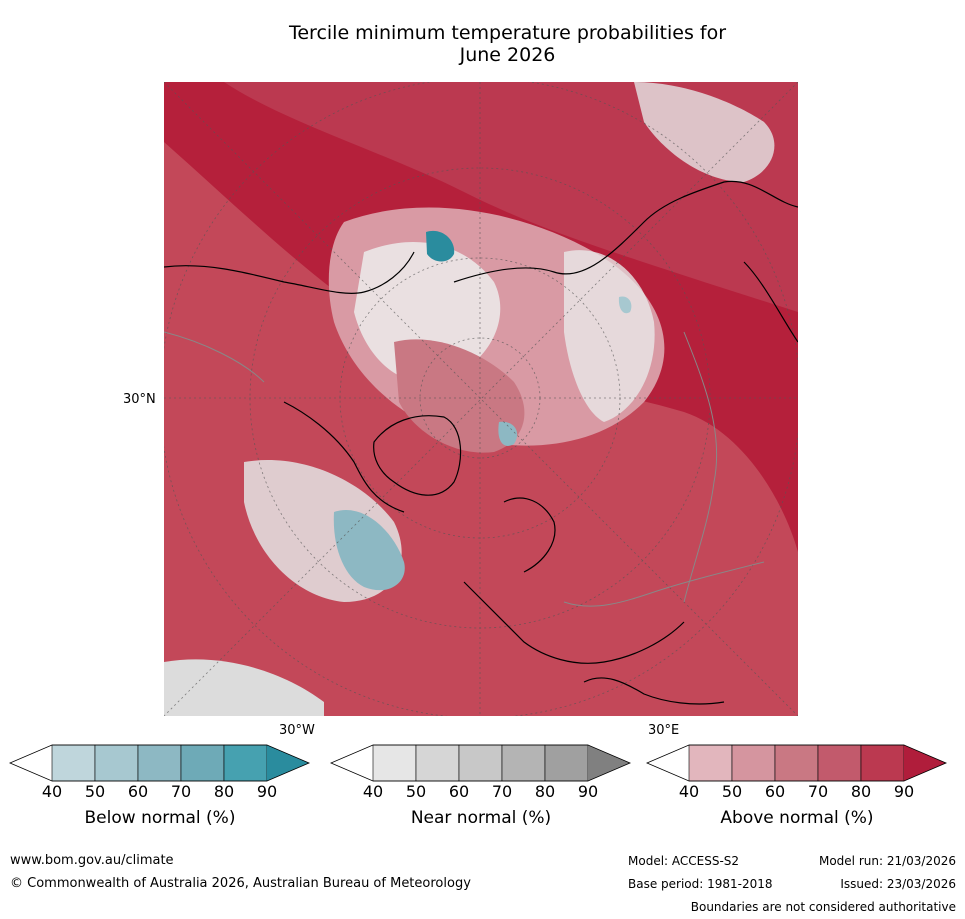  Describe the element at coordinates (625, 231) in the screenshot. I see `coastline-siberia` at that location.